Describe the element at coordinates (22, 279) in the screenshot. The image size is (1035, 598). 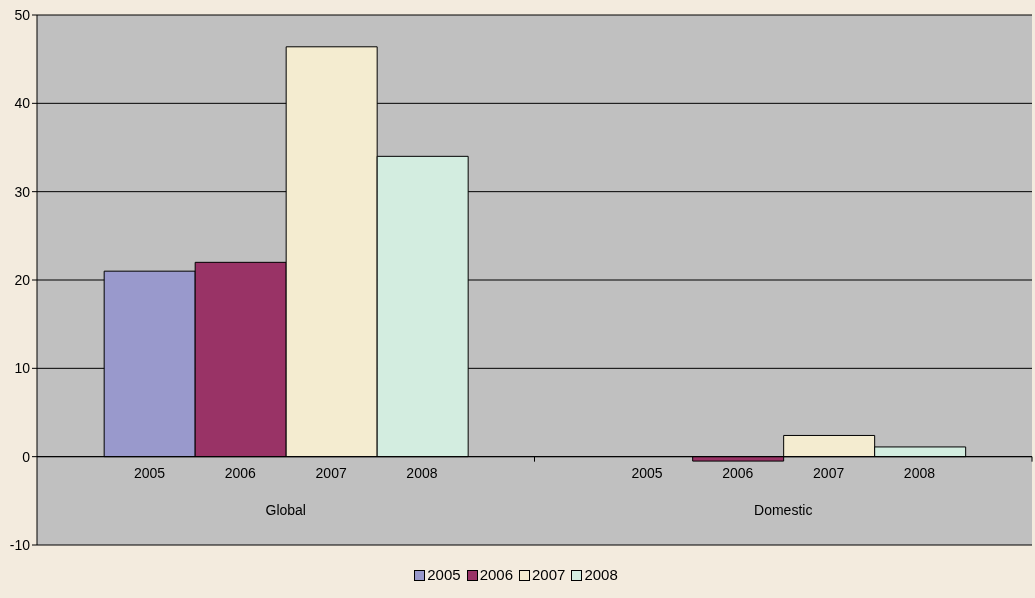
I see `y-tick-label: 20` at that location.